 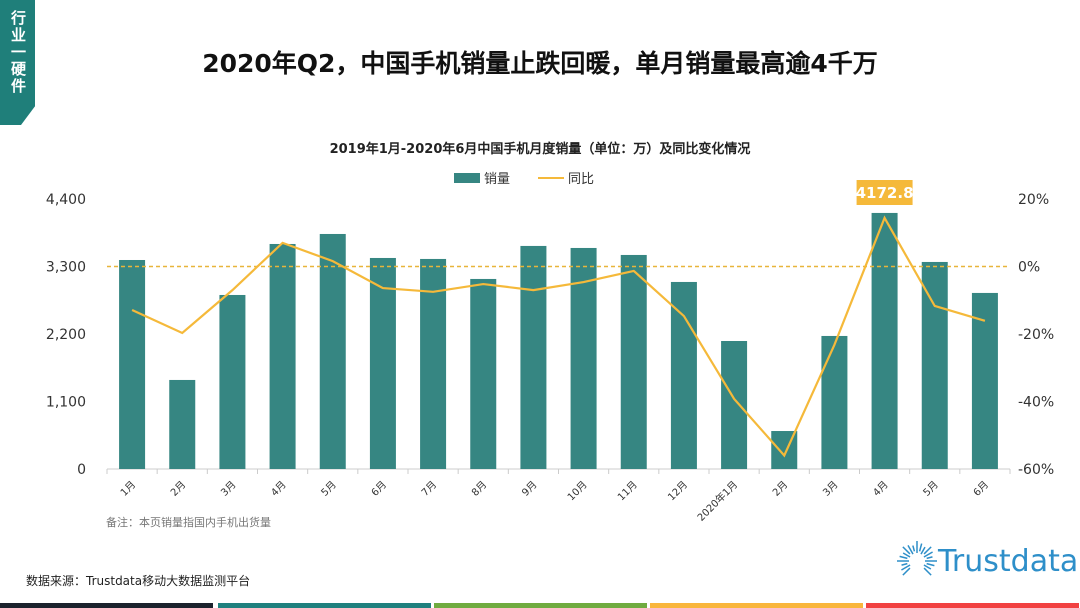 I want to click on data-source: 数据来源：Trustdata移动大数据监测平台, so click(x=138, y=581).